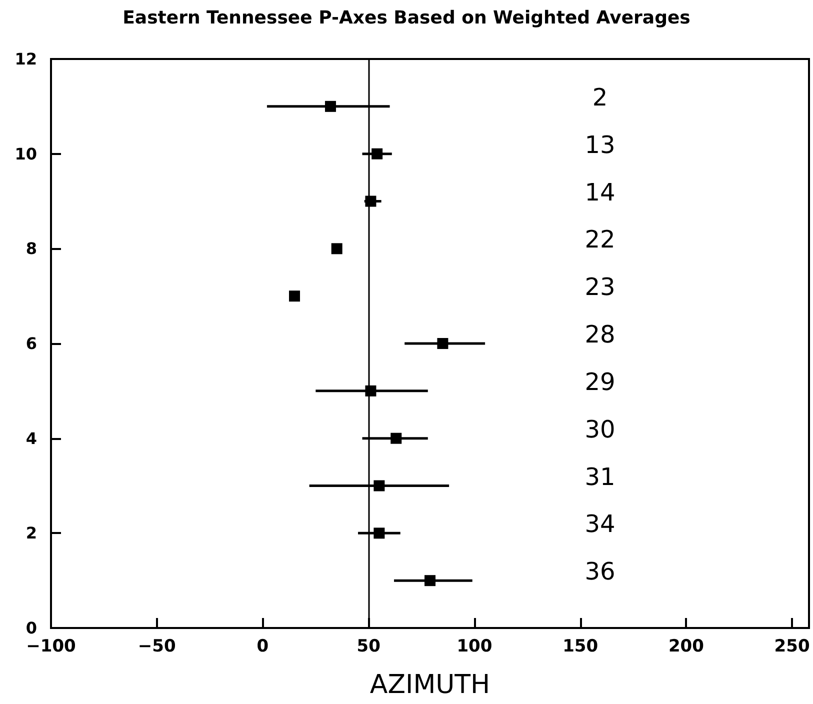 The width and height of the screenshot is (813, 704). What do you see at coordinates (600, 240) in the screenshot?
I see `annotation: 22` at bounding box center [600, 240].